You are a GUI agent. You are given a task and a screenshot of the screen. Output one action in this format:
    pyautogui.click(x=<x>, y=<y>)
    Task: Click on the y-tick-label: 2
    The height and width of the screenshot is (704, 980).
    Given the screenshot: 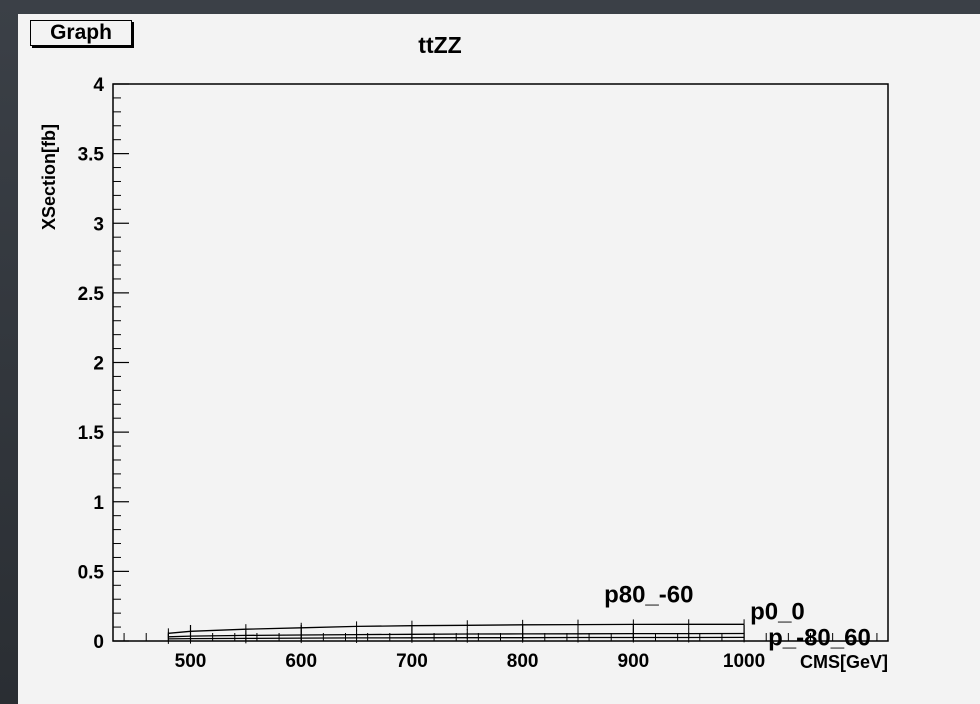 What is the action you would take?
    pyautogui.click(x=98, y=364)
    